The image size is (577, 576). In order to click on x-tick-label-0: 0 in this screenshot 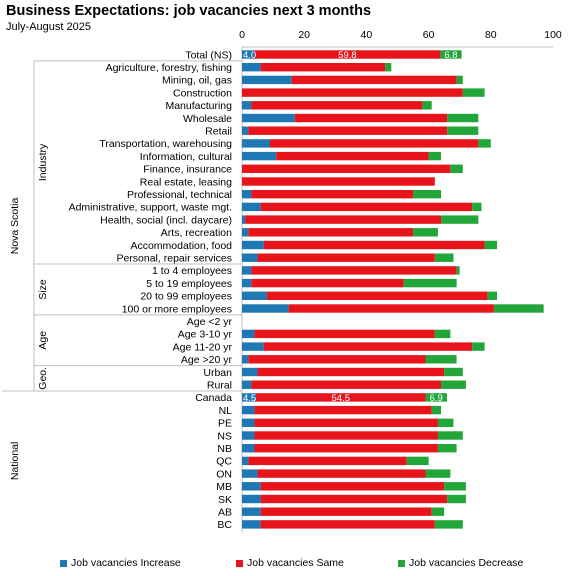, I will do `click(242, 35)`.